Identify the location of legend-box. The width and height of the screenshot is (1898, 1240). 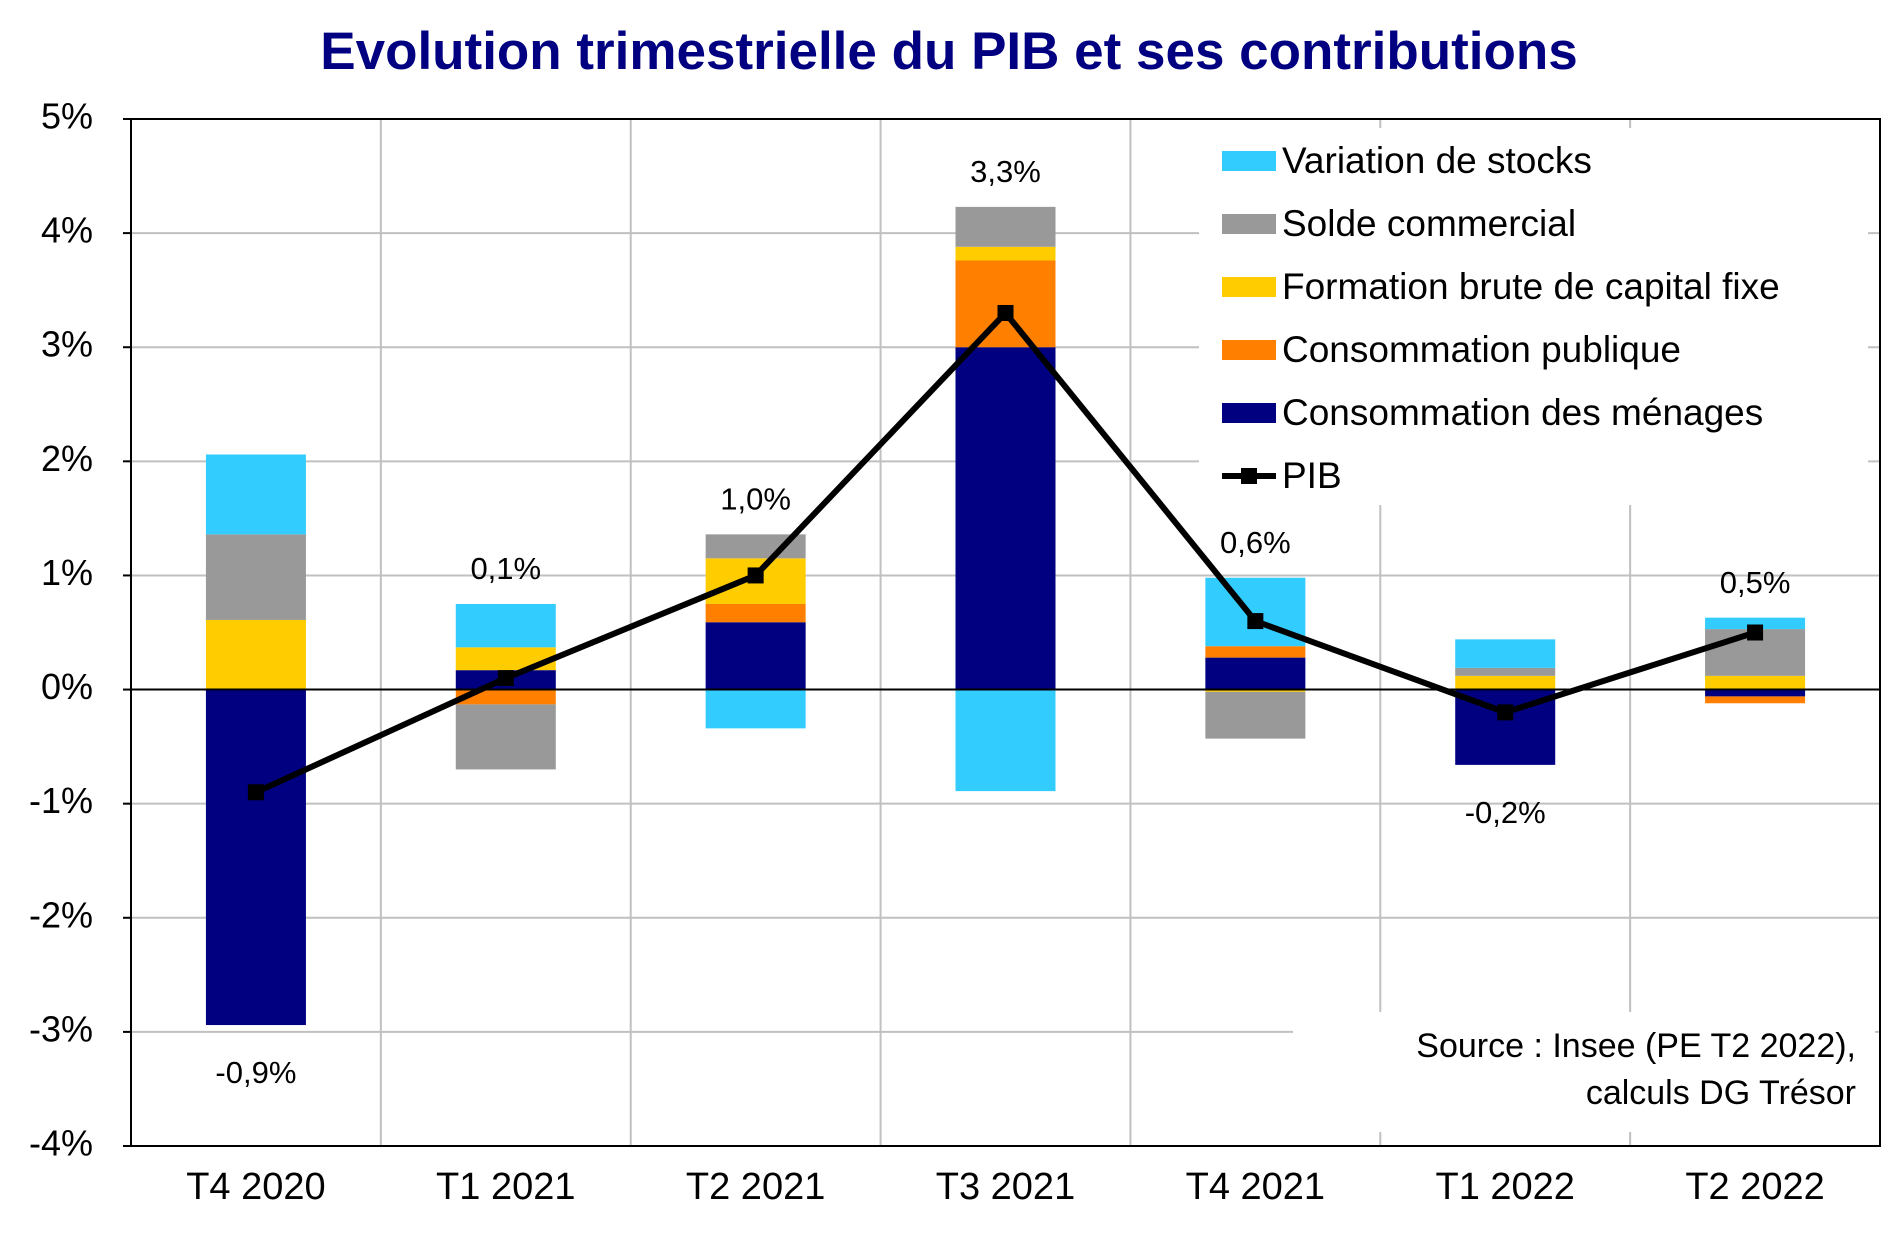
(1533, 316).